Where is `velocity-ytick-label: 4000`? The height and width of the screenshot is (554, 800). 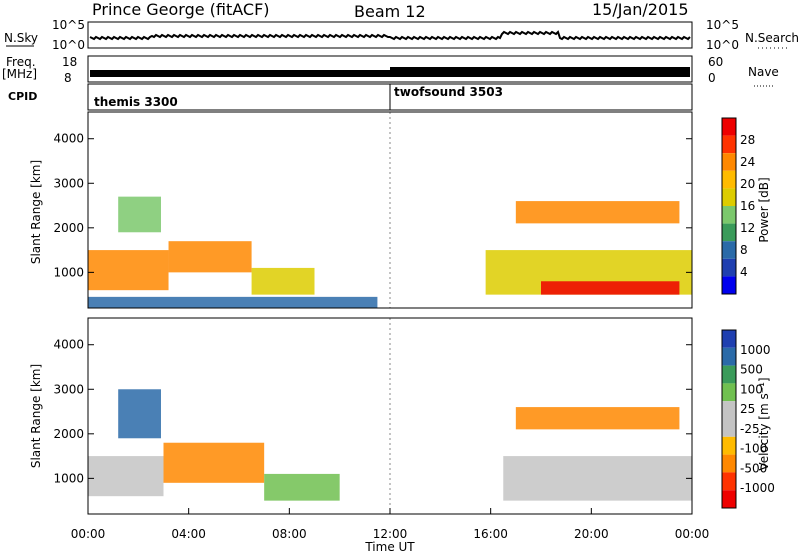
velocity-ytick-label: 4000 is located at coordinates (68, 345).